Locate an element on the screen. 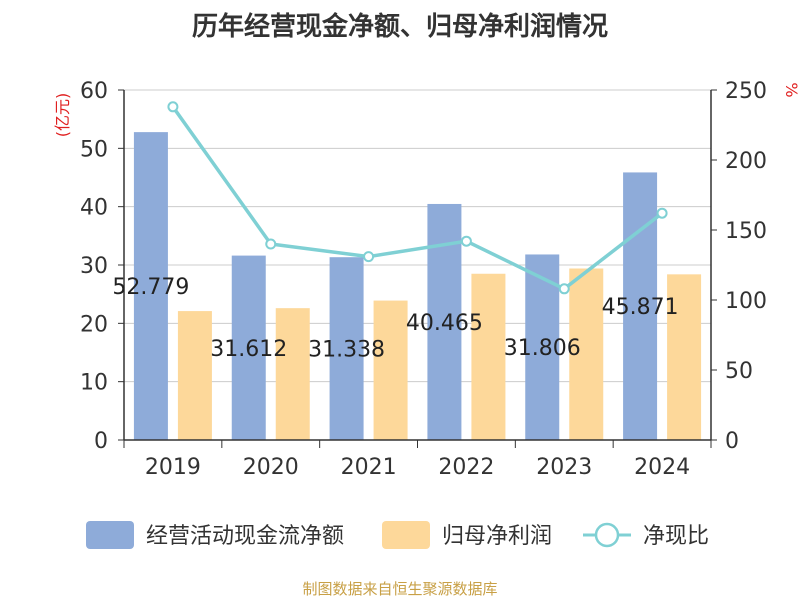  chart-title: 历年经营现金净额、归母净利润情况 is located at coordinates (399, 27).